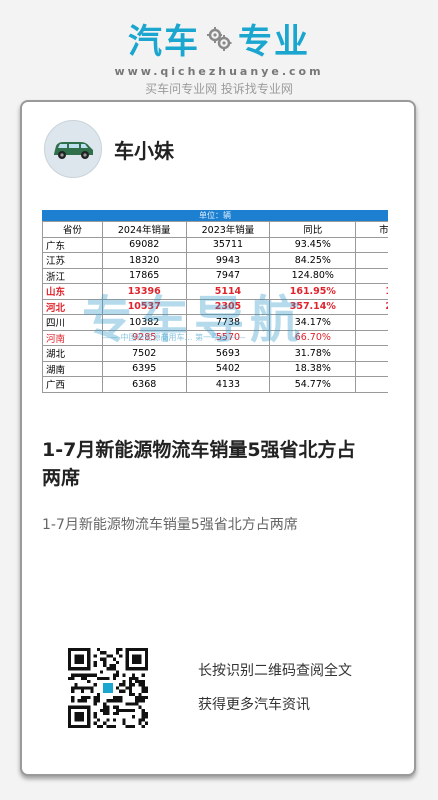  What do you see at coordinates (313, 260) in the screenshot?
I see `table-cell-yoy: 84.25%` at bounding box center [313, 260].